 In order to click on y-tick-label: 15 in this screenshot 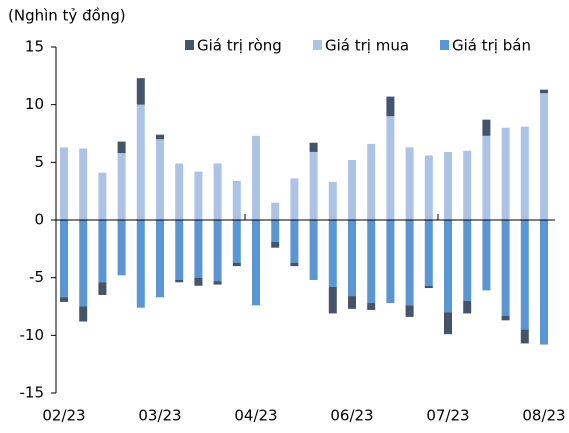, I will do `click(34, 47)`.